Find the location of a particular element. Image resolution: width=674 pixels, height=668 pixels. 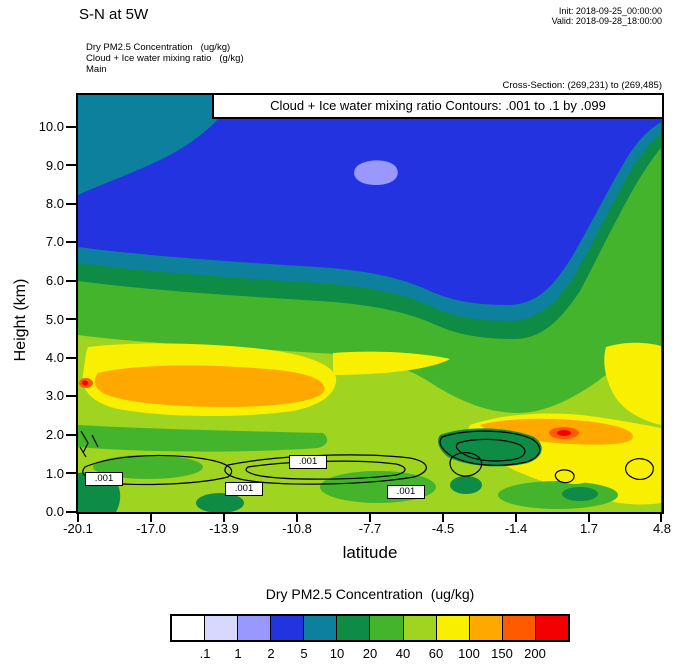

valid-timestamp: Valid: 2018-09-28_18:00:00 is located at coordinates (606, 21).